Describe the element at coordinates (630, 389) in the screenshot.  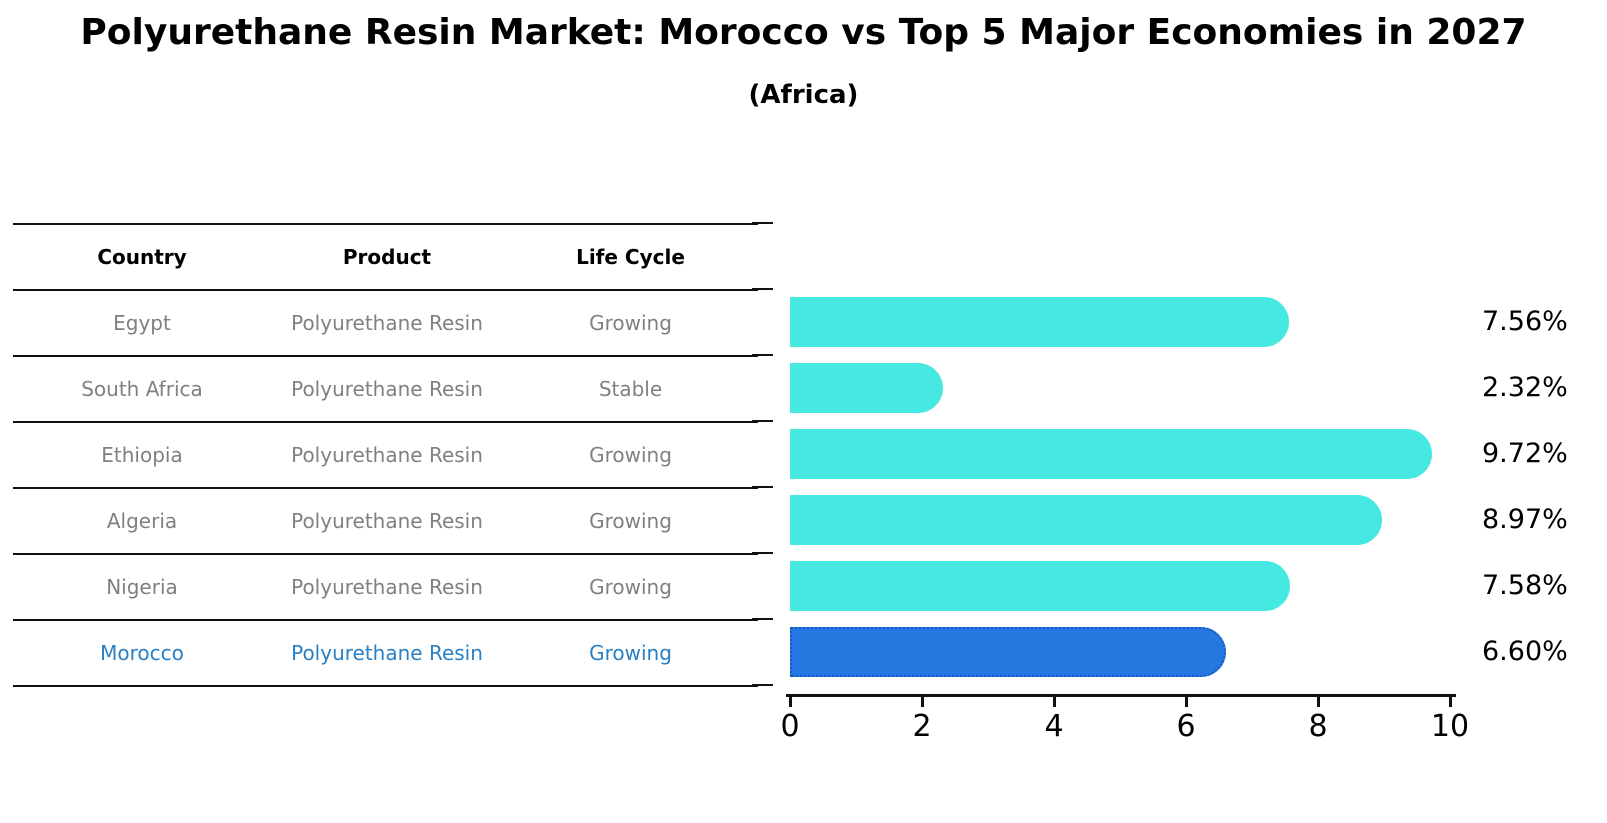
I see `table-cell-life-cycle: Stable` at that location.